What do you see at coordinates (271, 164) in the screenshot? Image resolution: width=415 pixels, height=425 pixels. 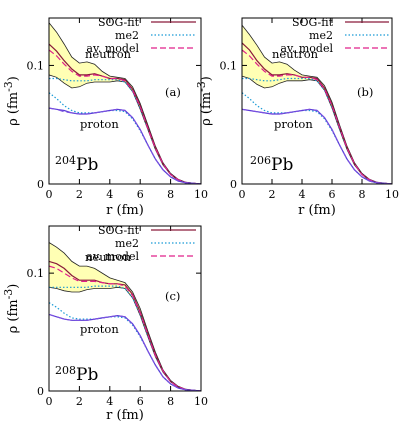 I see `nucleus-label: 206Pb` at bounding box center [271, 164].